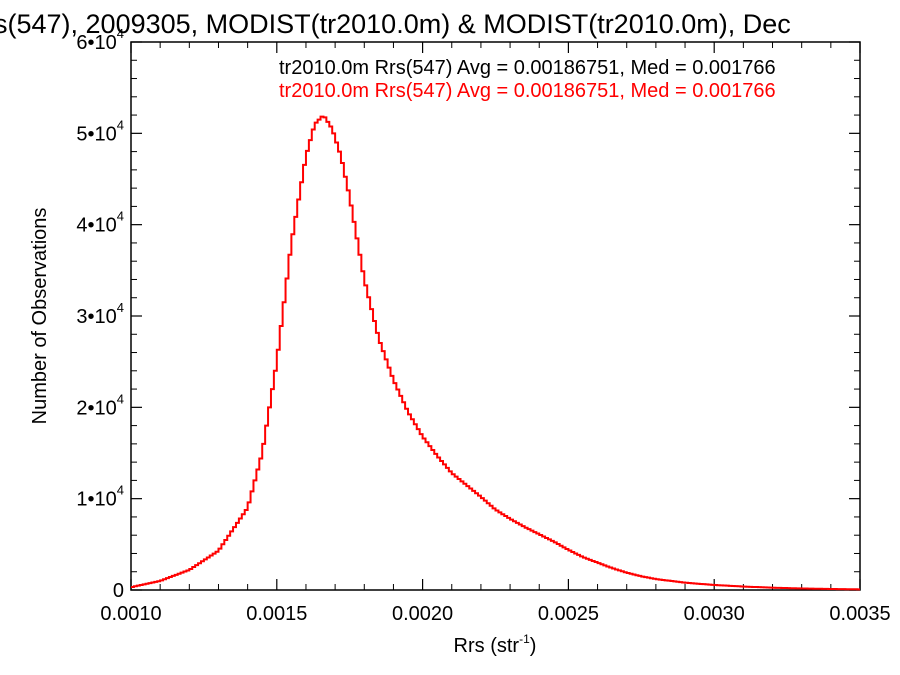  I want to click on y-tick-label: 5•104, so click(100, 131).